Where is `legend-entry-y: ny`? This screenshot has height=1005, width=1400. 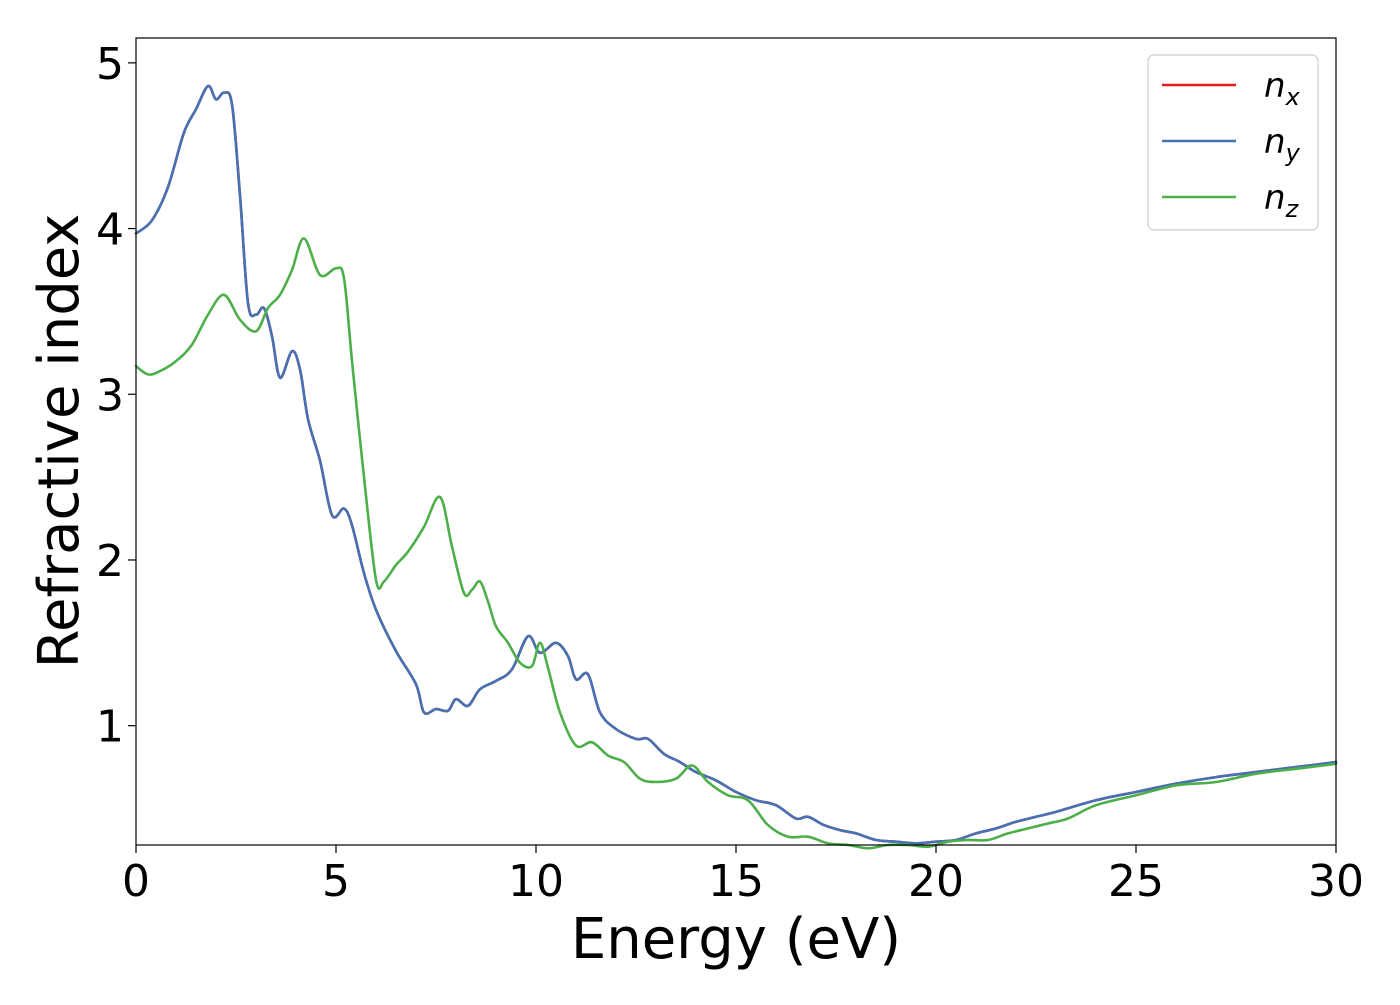
legend-entry-y: ny is located at coordinates (1231, 144).